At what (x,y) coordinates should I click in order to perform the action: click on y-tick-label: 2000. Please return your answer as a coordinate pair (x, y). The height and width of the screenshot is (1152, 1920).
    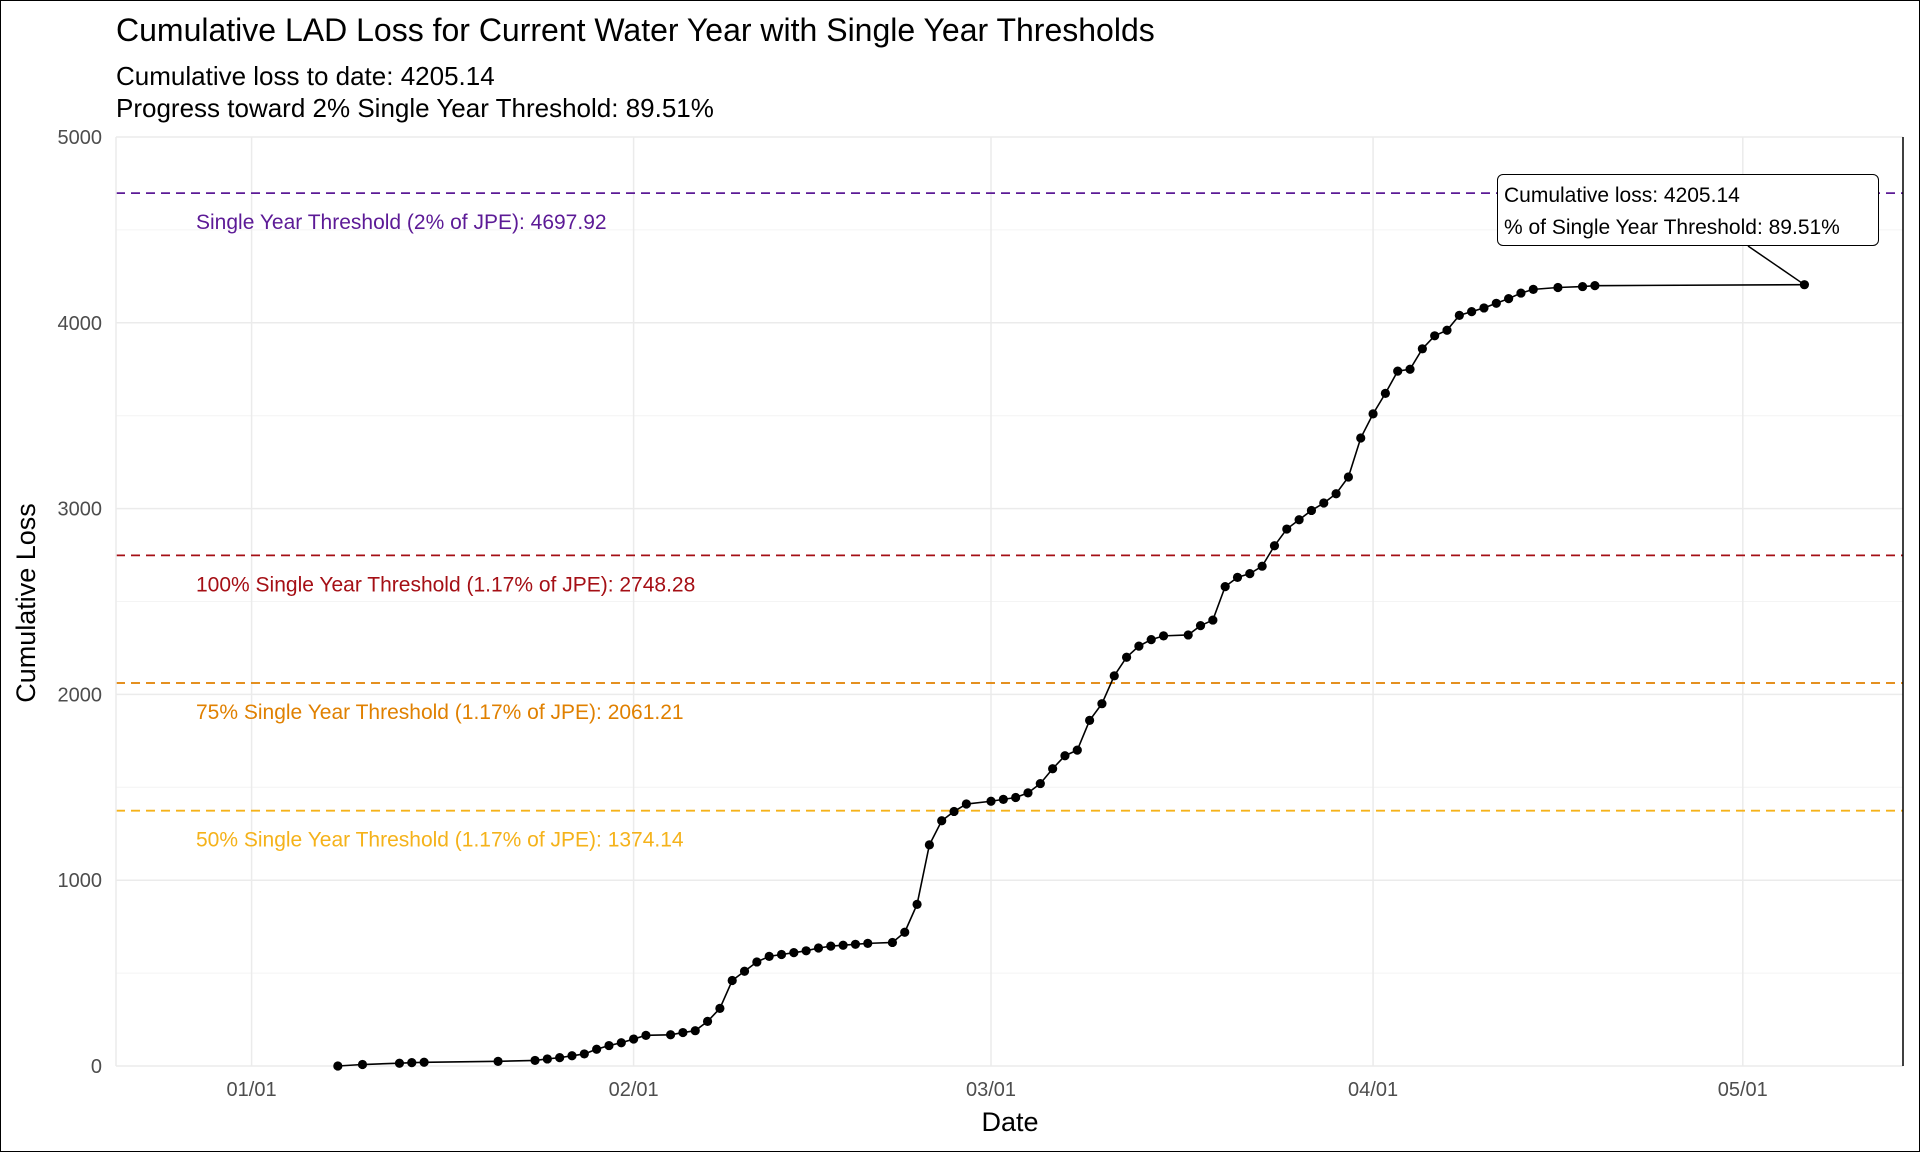
    Looking at the image, I should click on (80, 695).